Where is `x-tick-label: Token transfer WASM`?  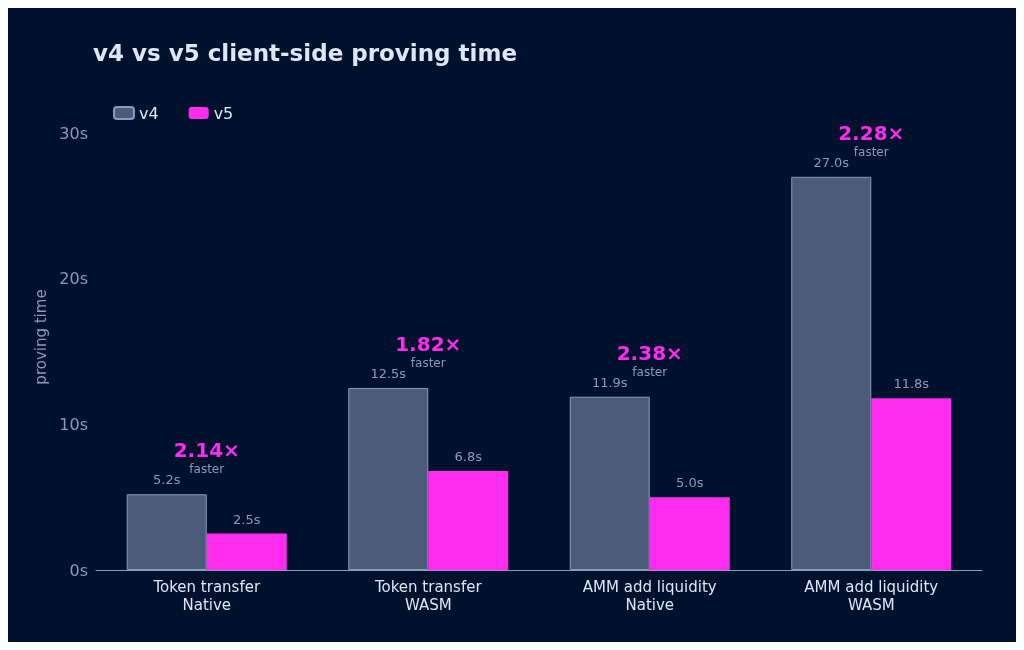
x-tick-label: Token transfer WASM is located at coordinates (428, 596).